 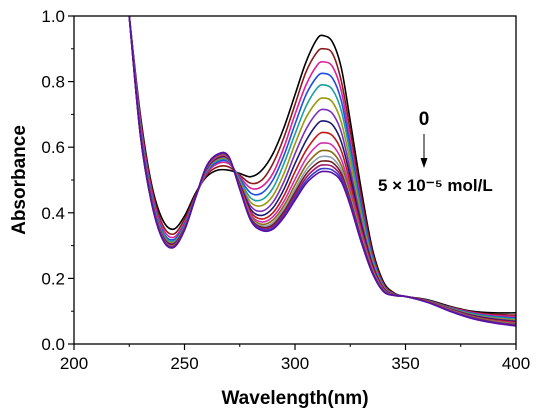 What do you see at coordinates (516, 363) in the screenshot?
I see `x-tick-label: 400` at bounding box center [516, 363].